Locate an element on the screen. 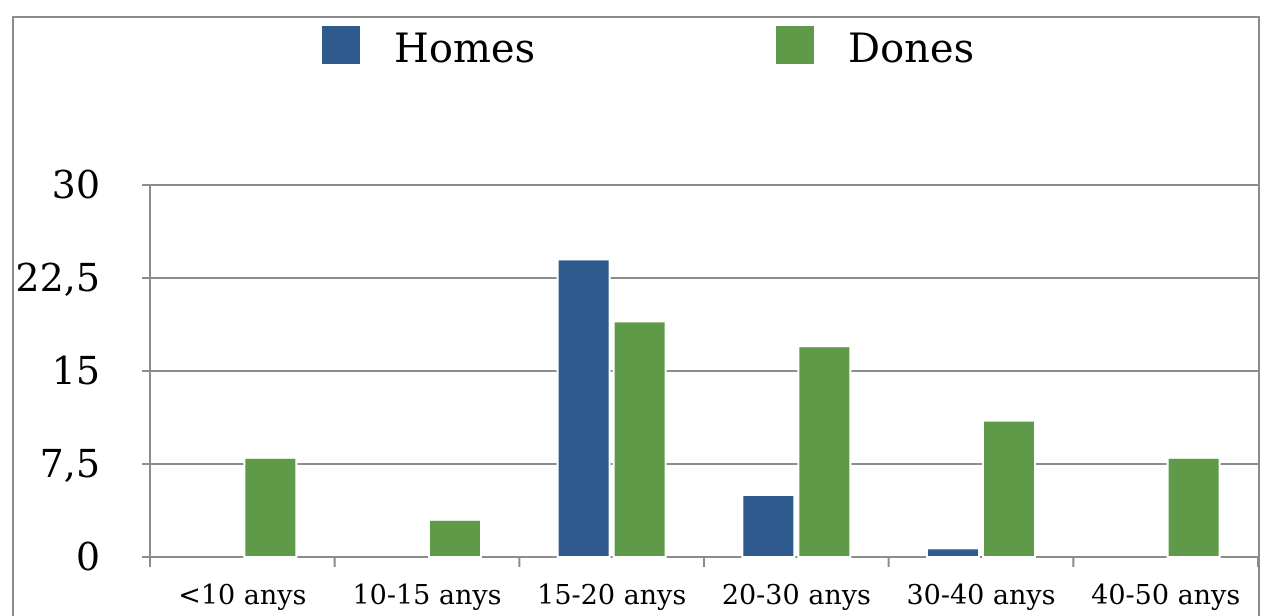  y-tick-label: 30 is located at coordinates (76, 185).